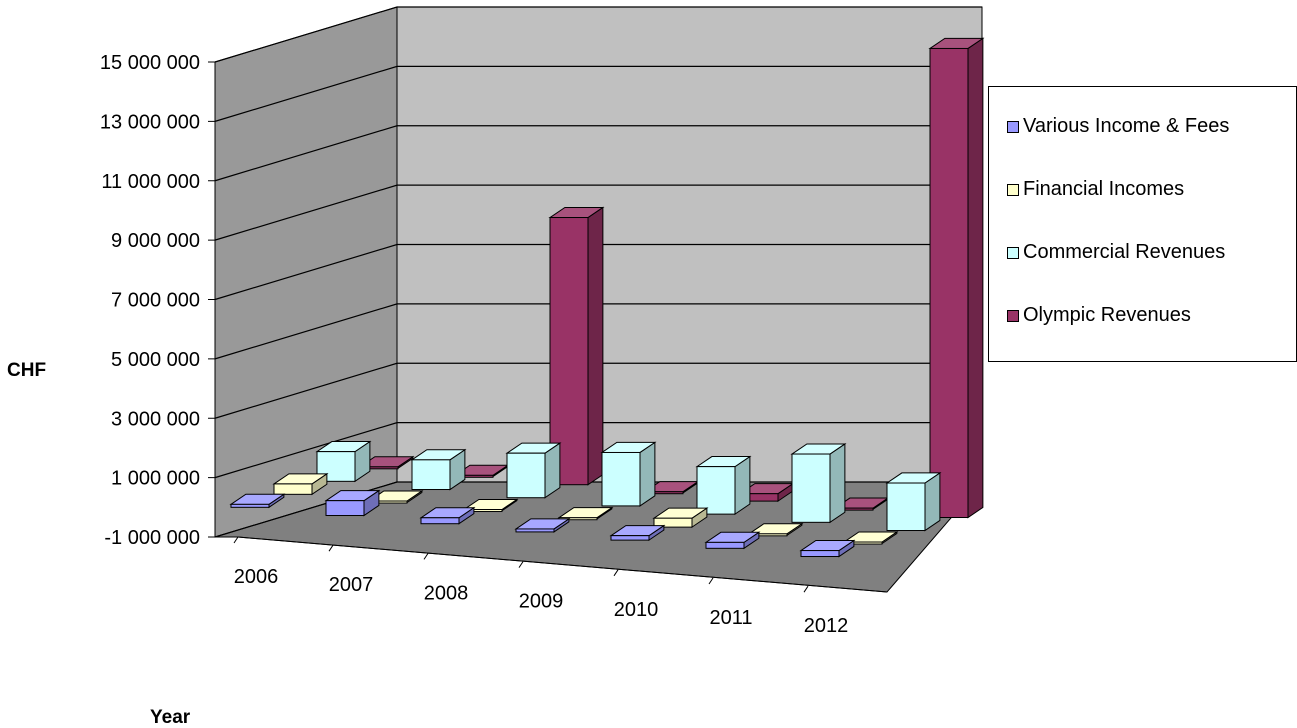 The height and width of the screenshot is (728, 1297). I want to click on legend-label: Commercial Revenues, so click(1124, 252).